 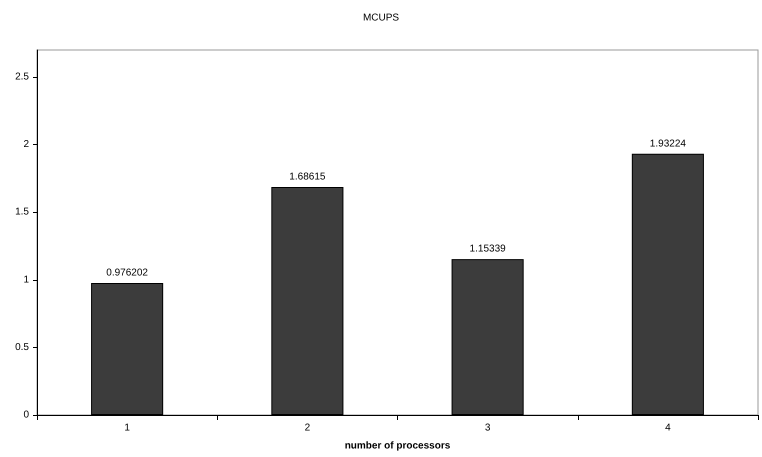 I want to click on x-tick-label: 3, so click(x=487, y=428).